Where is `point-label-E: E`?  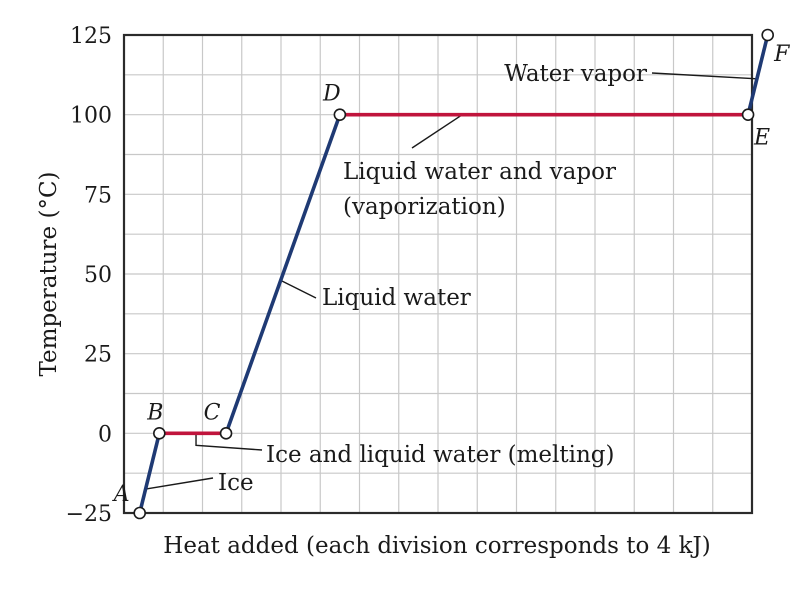 point-label-E: E is located at coordinates (761, 138).